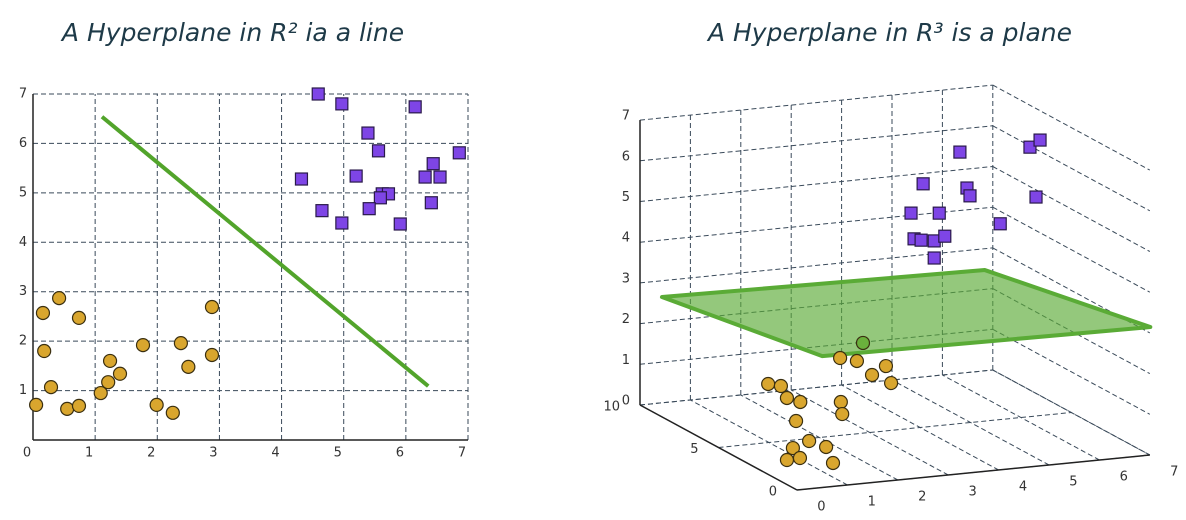 The width and height of the screenshot is (1186, 520). Describe the element at coordinates (922, 497) in the screenshot. I see `x-tick-label: 2` at that location.